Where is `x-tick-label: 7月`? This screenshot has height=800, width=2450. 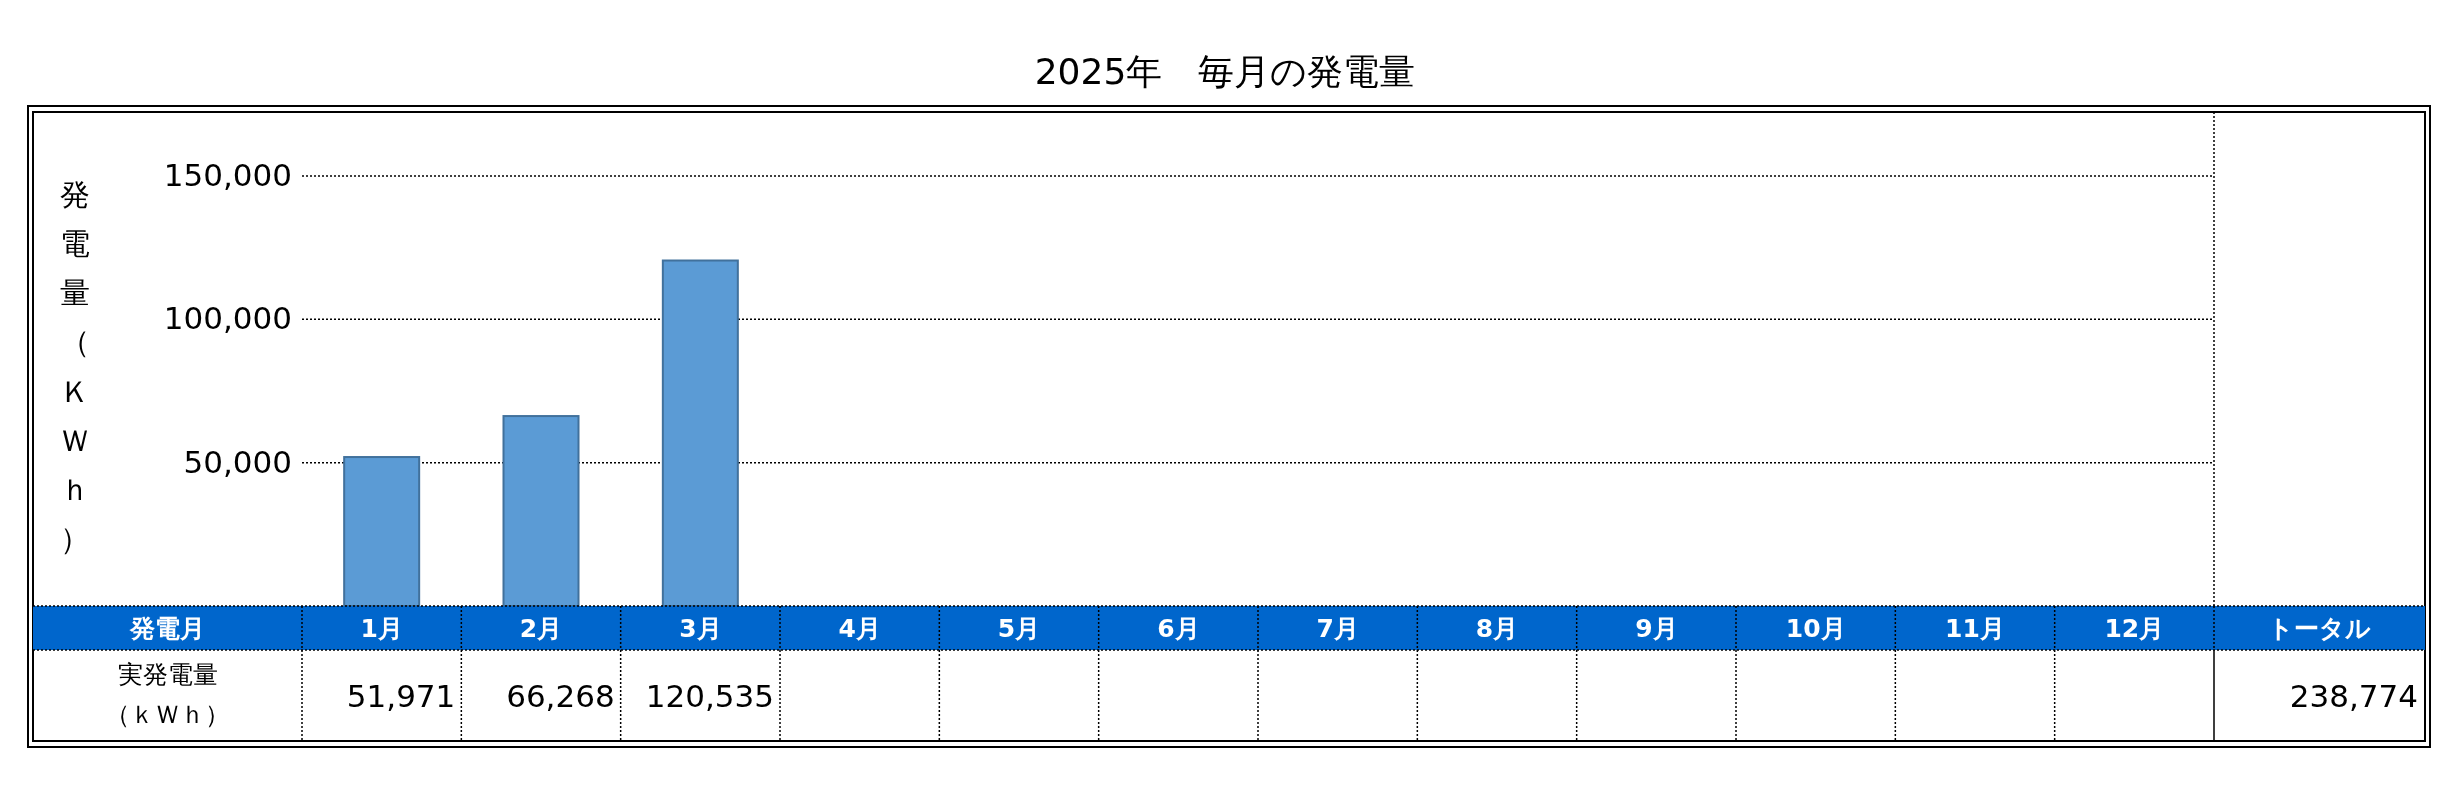 x-tick-label: 7月 is located at coordinates (1337, 628).